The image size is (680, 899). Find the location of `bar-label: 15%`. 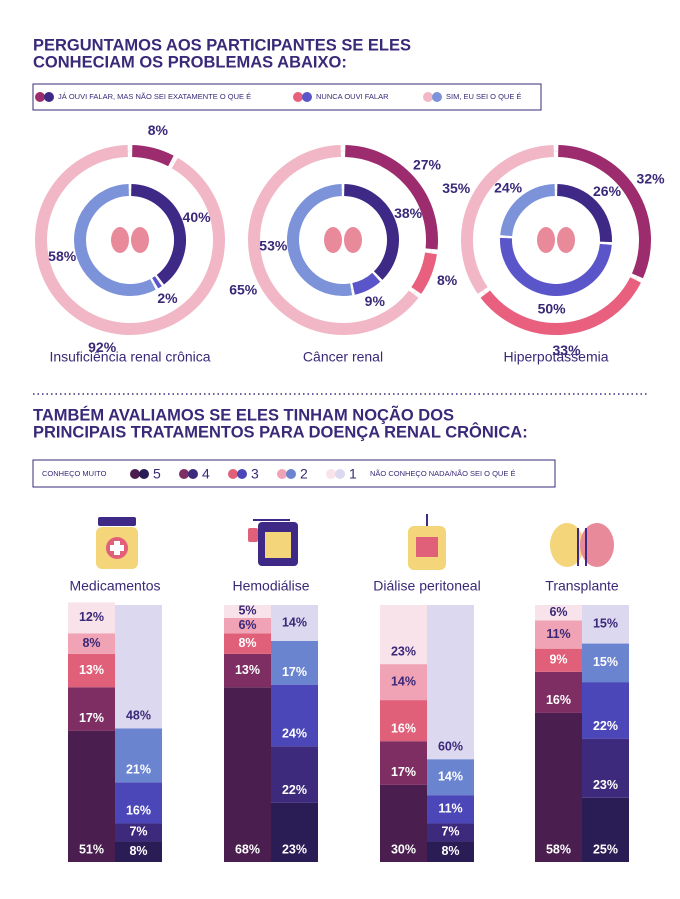

bar-label: 15% is located at coordinates (605, 624).